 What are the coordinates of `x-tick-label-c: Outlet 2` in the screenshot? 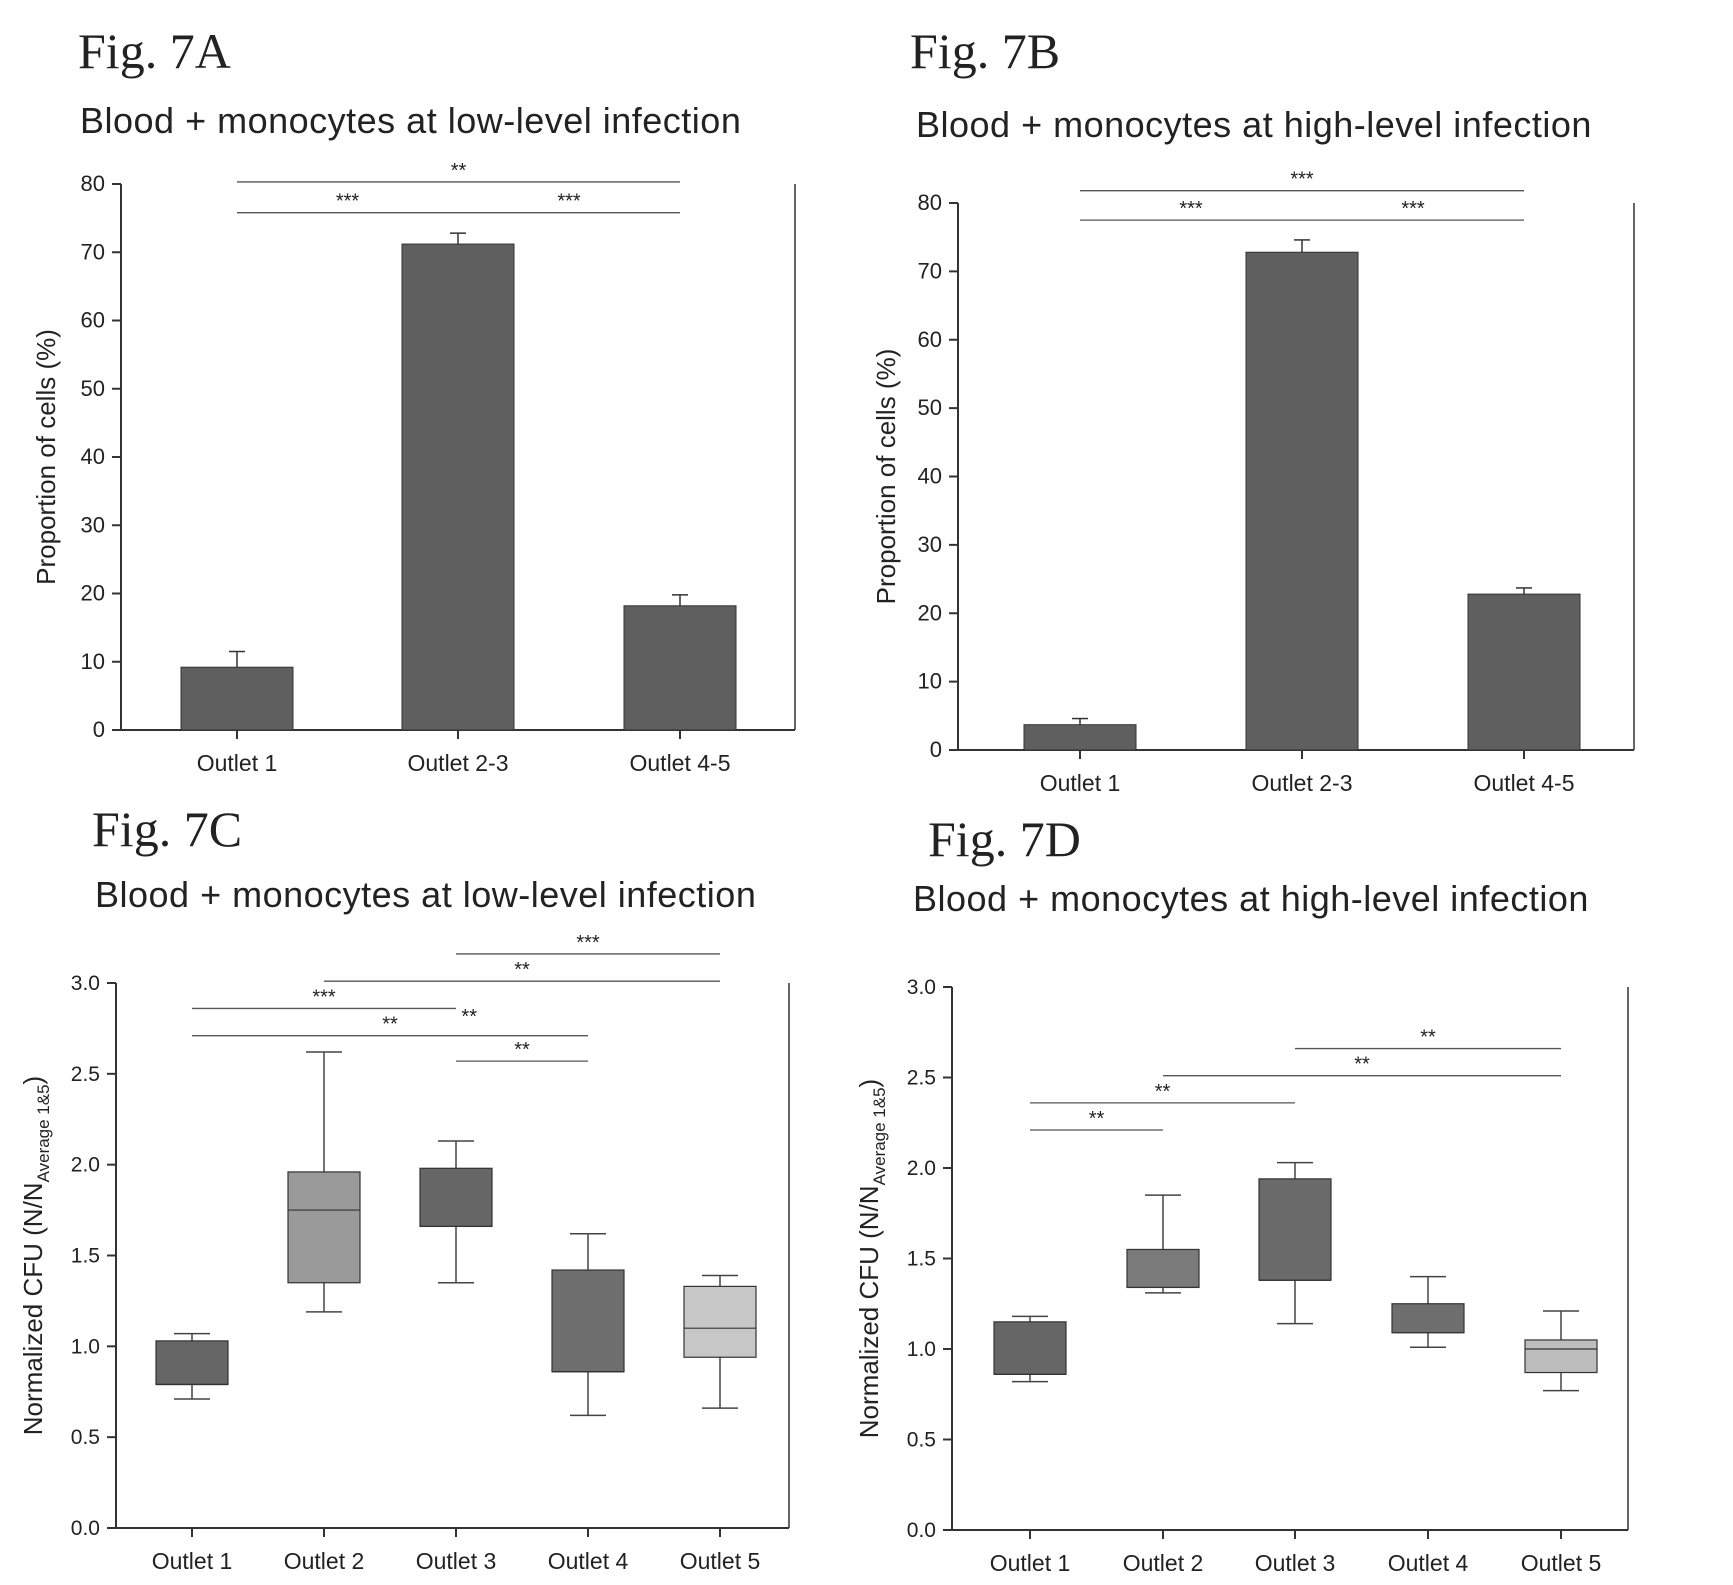 It's located at (324, 1561).